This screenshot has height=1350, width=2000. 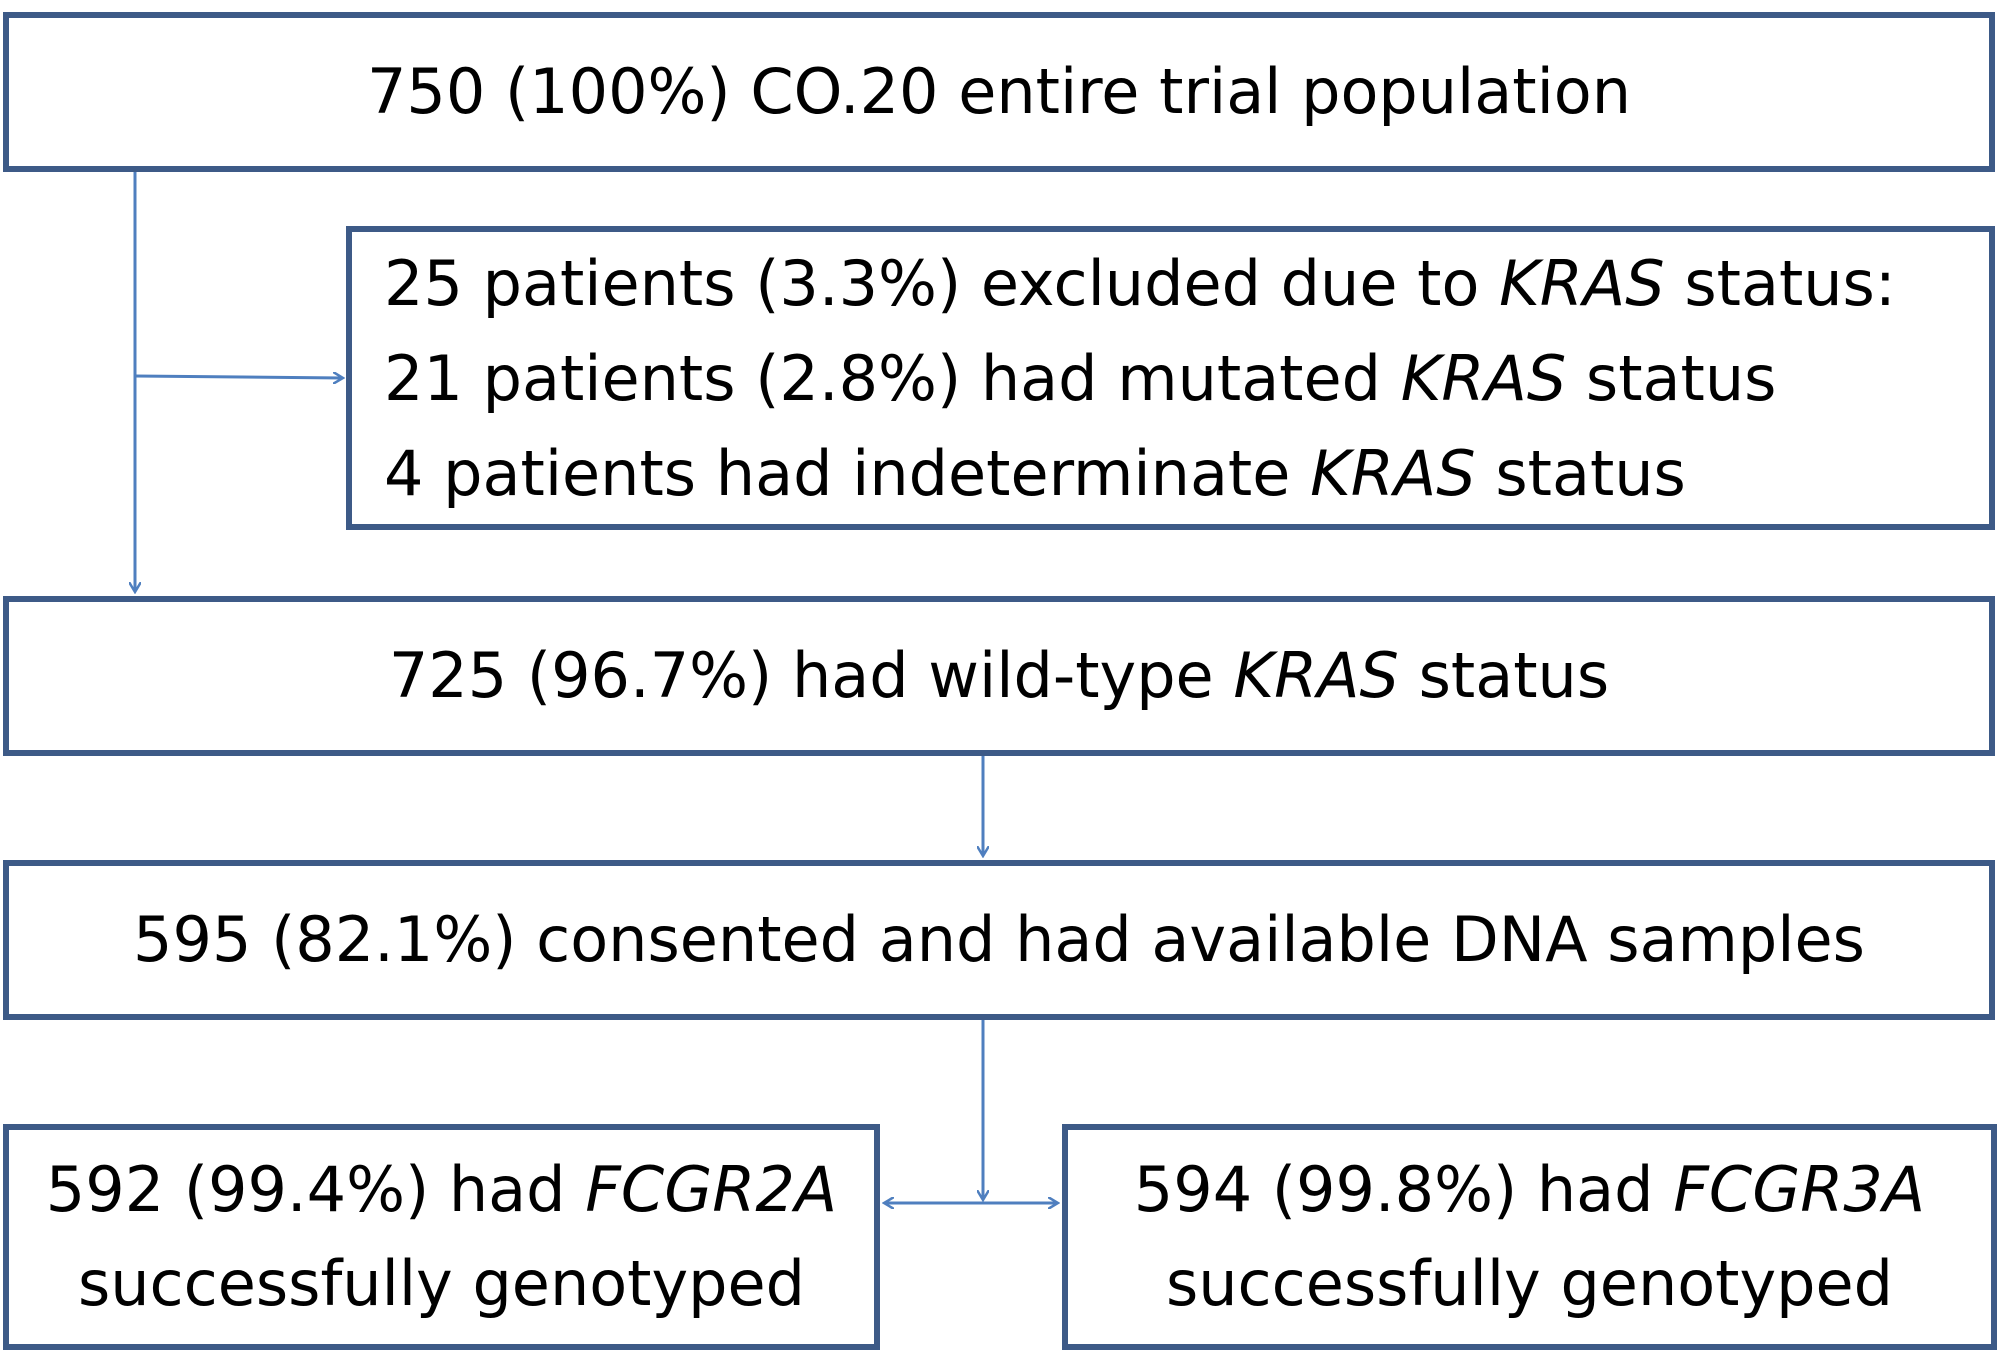 I want to click on wild-type-box: 725 (96.7%) had wild-type KRAS status, so click(x=999, y=676).